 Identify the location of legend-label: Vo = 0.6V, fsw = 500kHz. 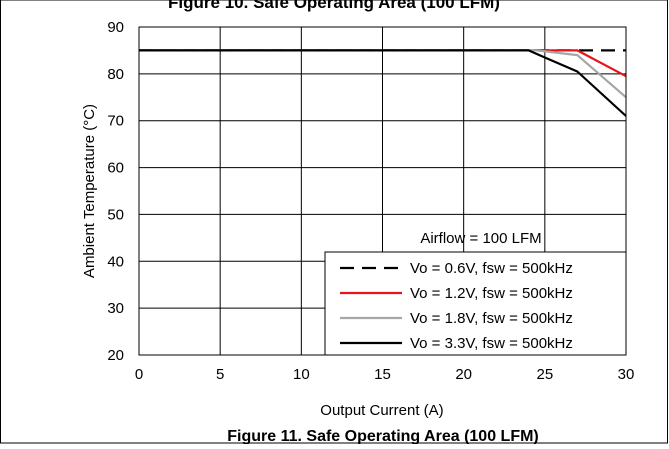
(491, 268).